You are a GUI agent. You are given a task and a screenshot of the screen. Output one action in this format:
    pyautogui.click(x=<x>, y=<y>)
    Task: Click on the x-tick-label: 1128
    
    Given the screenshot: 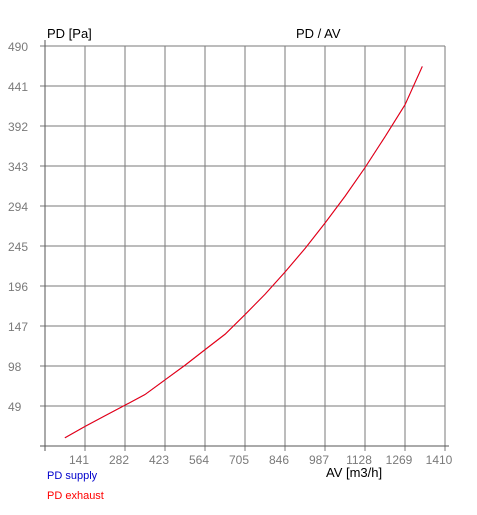 What is the action you would take?
    pyautogui.click(x=359, y=460)
    